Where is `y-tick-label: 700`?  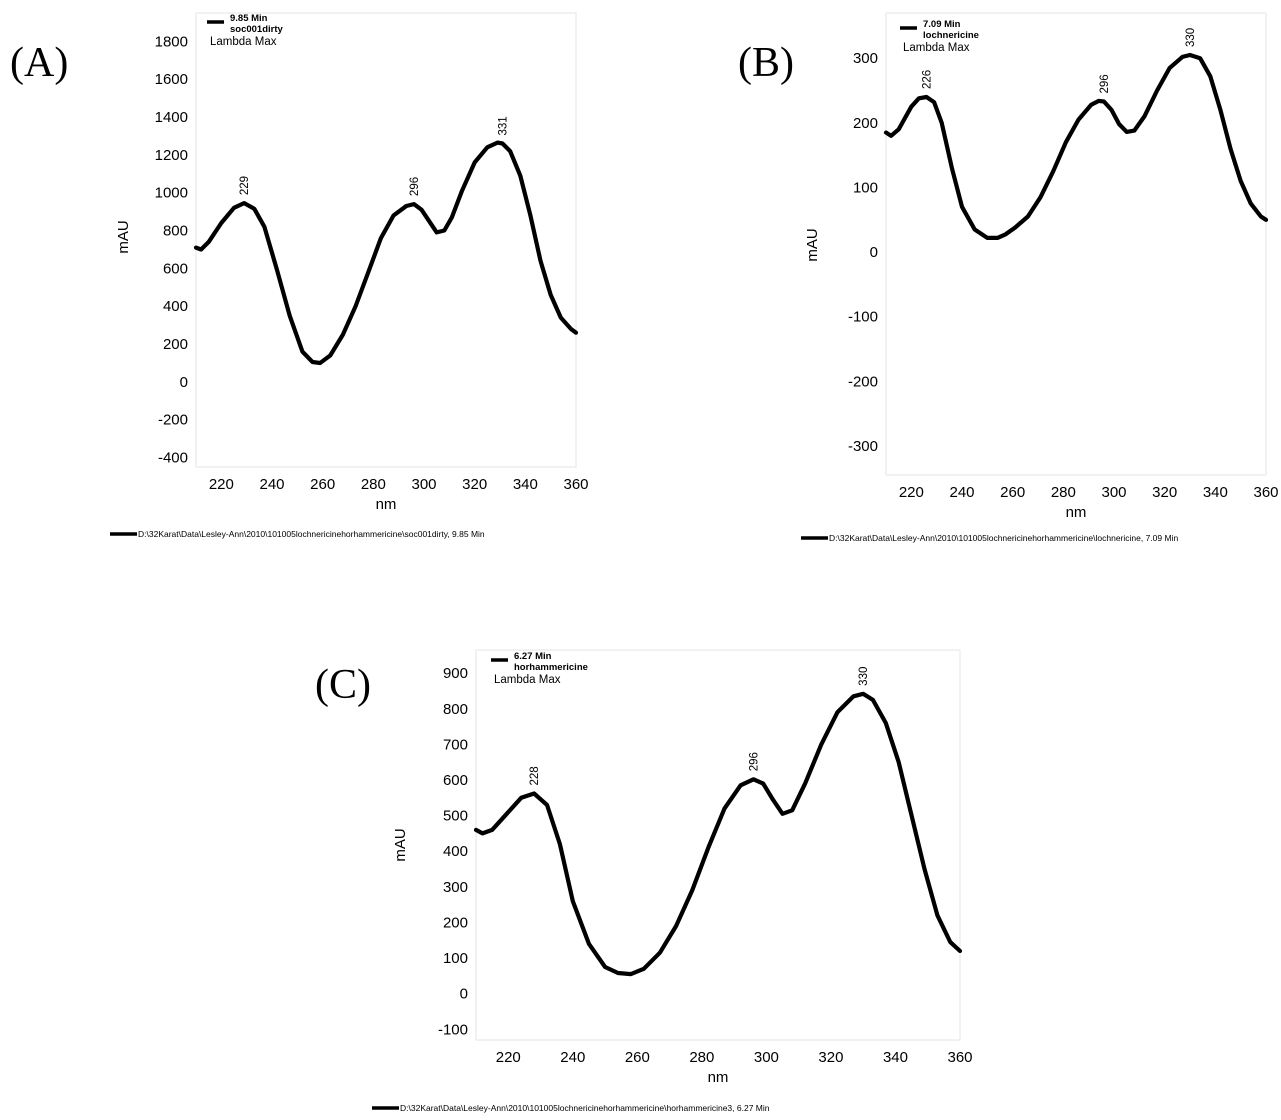 y-tick-label: 700 is located at coordinates (455, 744).